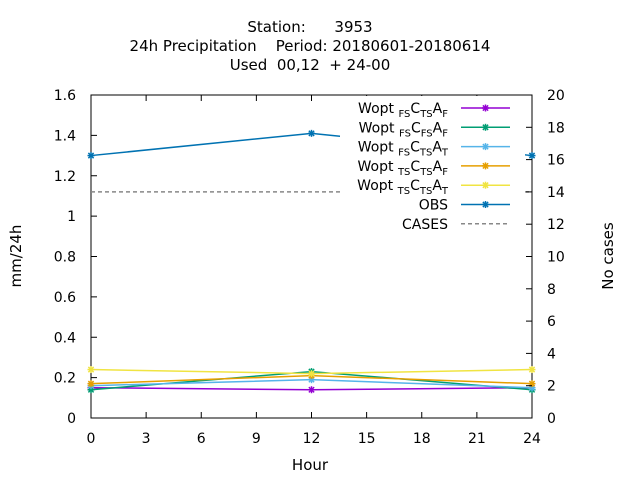 This screenshot has height=480, width=640. Describe the element at coordinates (551, 290) in the screenshot. I see `y2-tick-label: 8` at that location.